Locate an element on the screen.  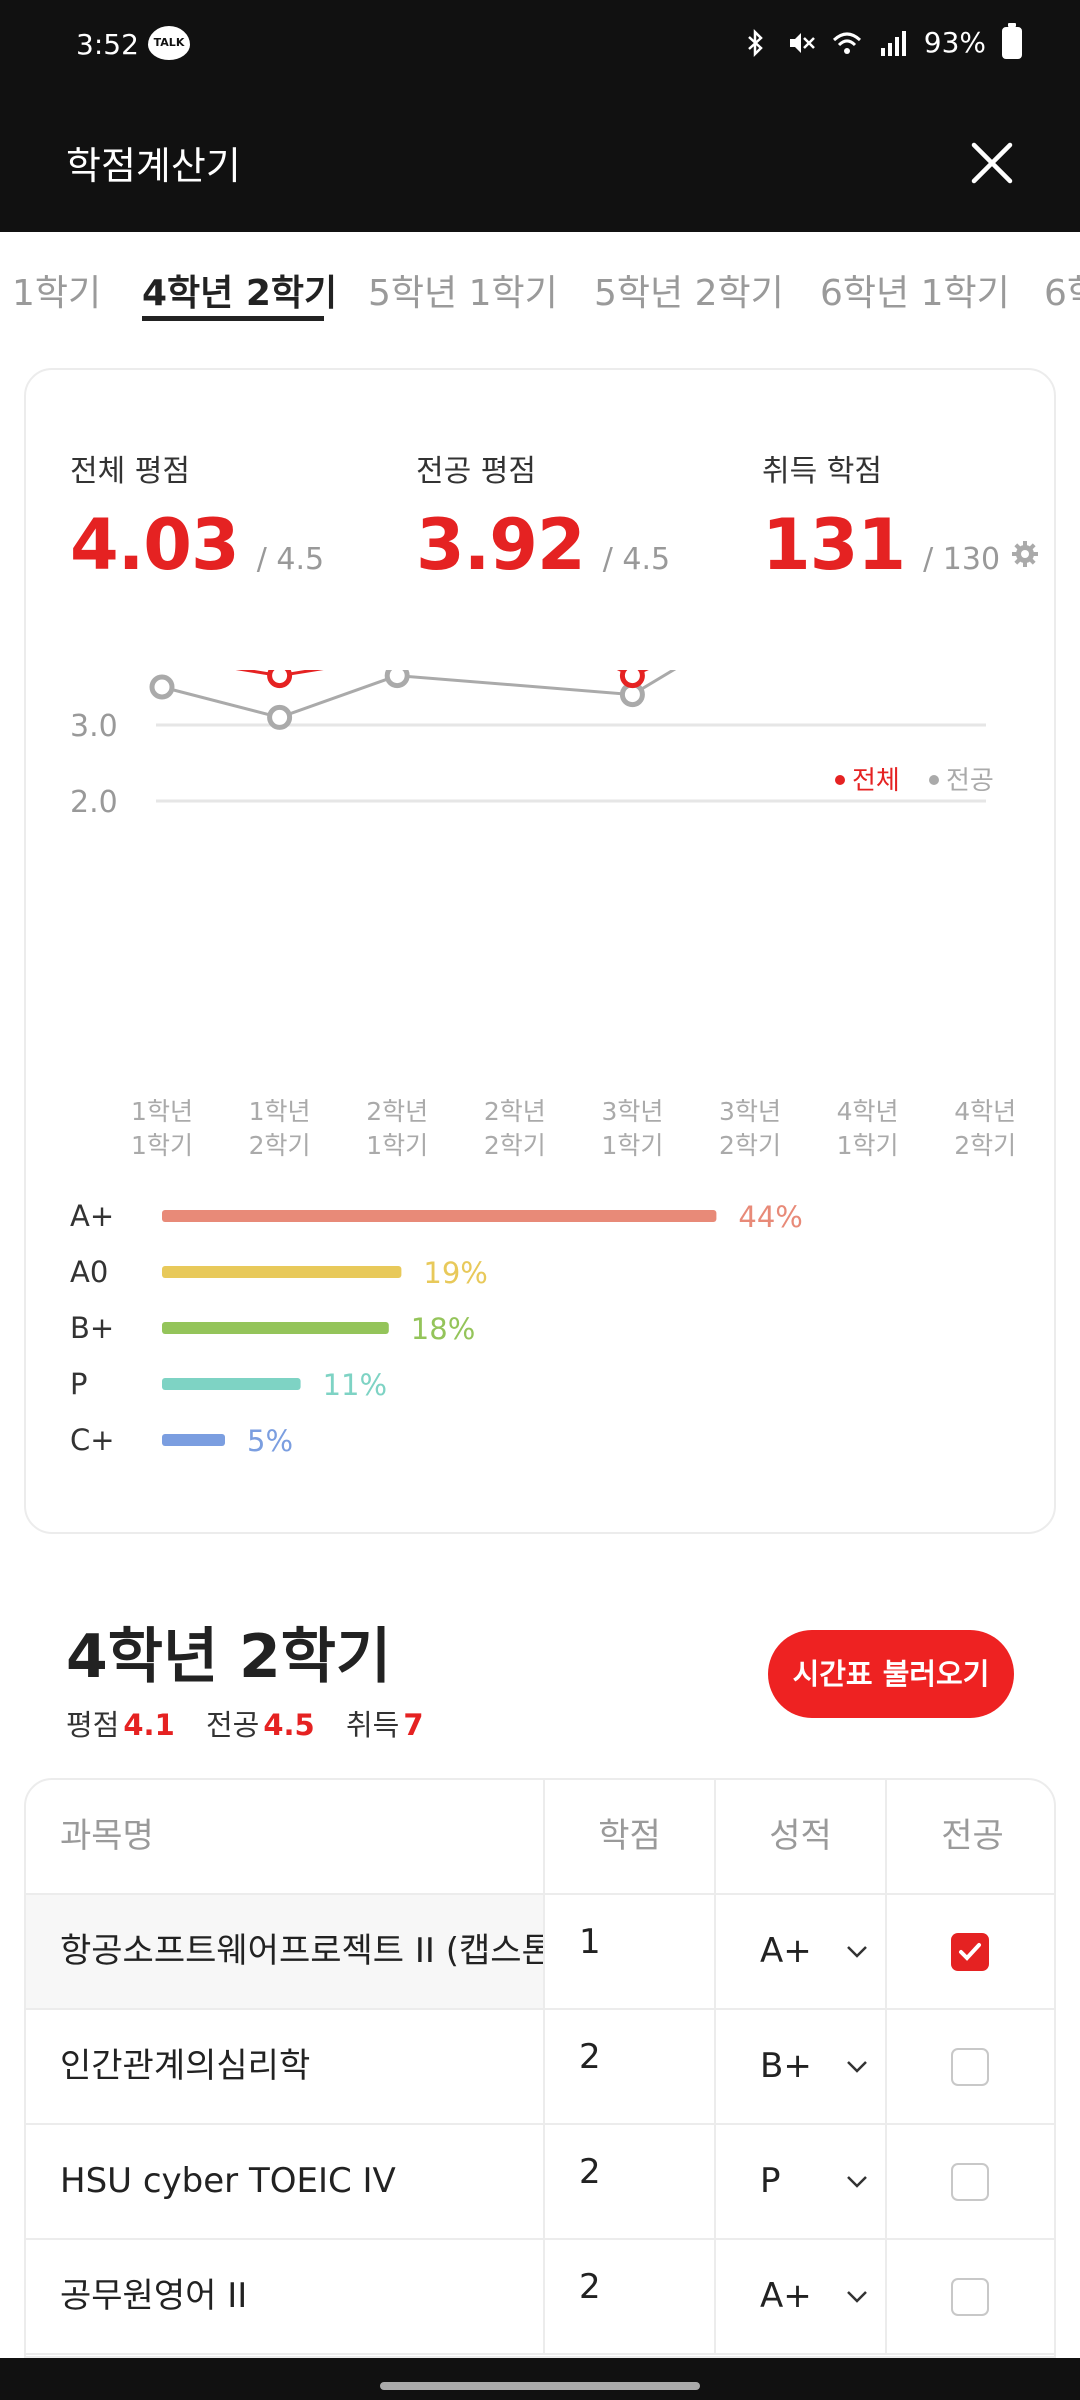
status-icons: 93% is located at coordinates (881, 40).